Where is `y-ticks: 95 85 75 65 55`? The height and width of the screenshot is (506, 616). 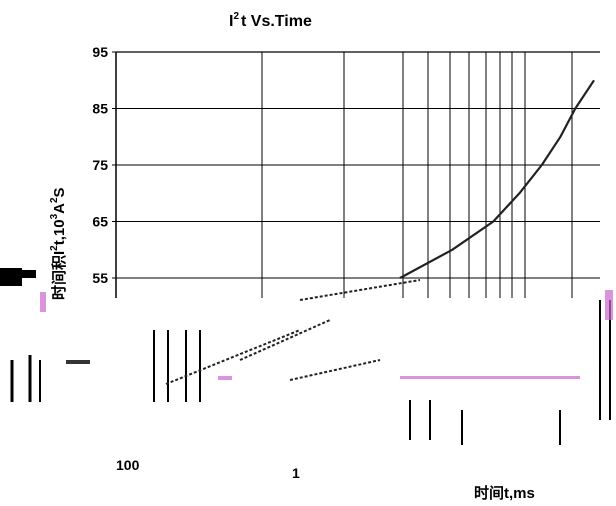 y-ticks: 95 85 75 65 55 is located at coordinates (104, 165).